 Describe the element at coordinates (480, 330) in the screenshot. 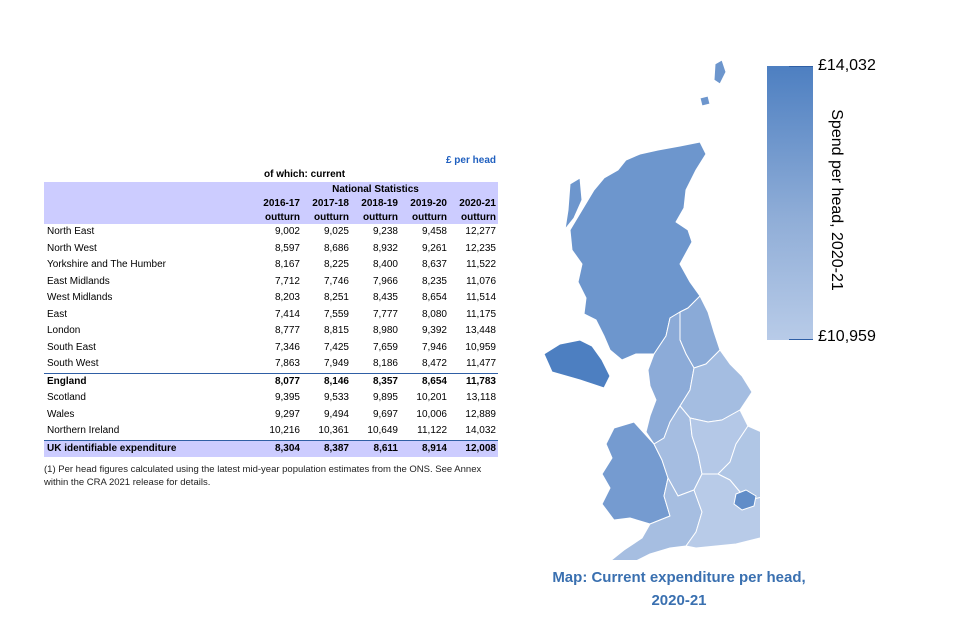

I see `row-value: 13,448` at that location.